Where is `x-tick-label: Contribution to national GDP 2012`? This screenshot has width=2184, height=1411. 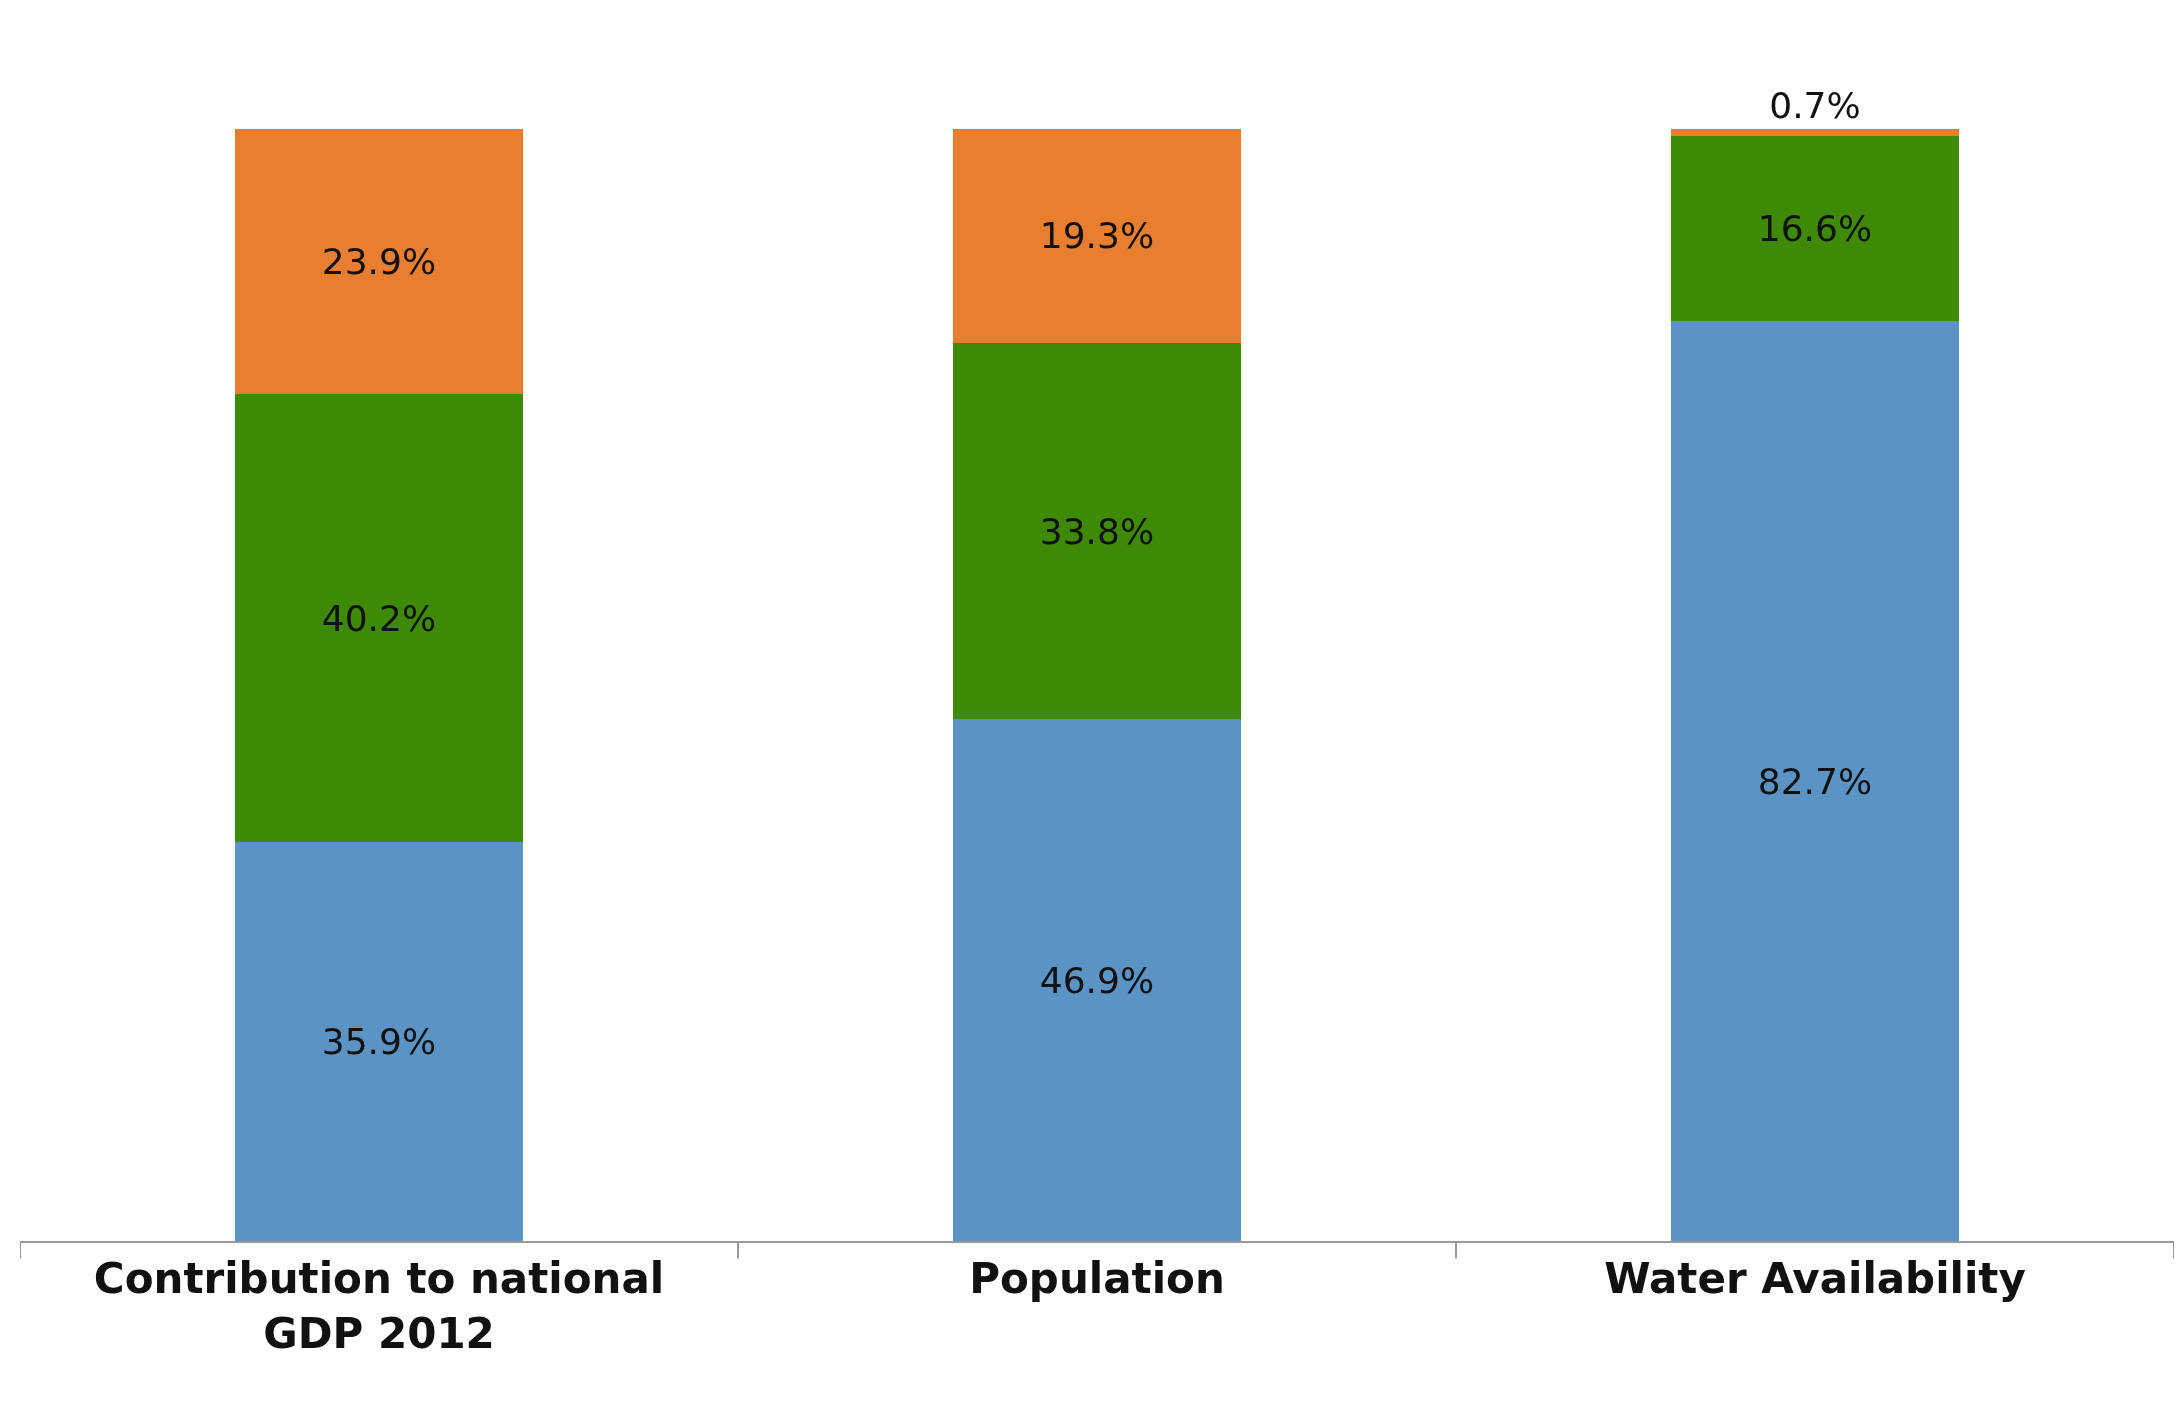
x-tick-label: Contribution to national GDP 2012 is located at coordinates (379, 1306).